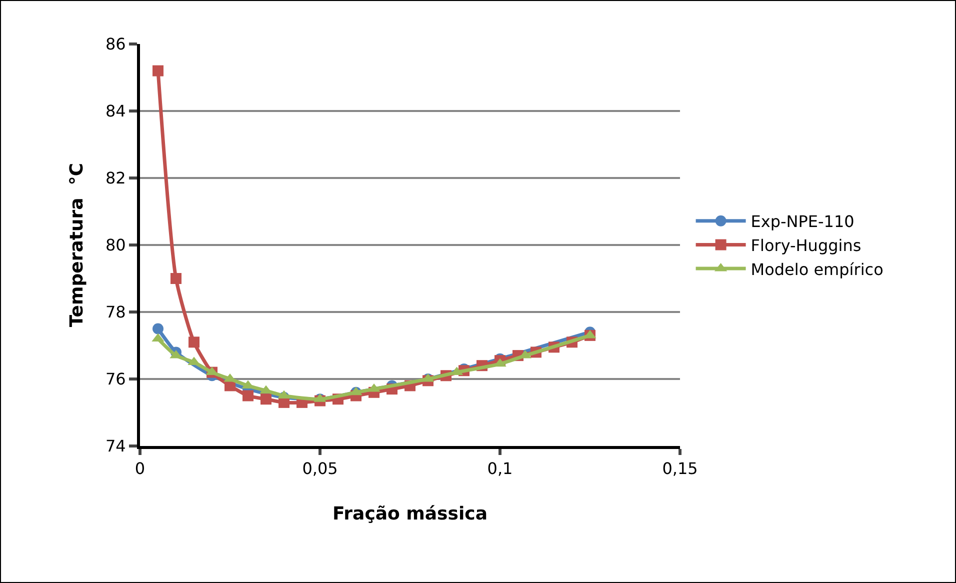  I want to click on y-tick-label: 84, so click(115, 111).